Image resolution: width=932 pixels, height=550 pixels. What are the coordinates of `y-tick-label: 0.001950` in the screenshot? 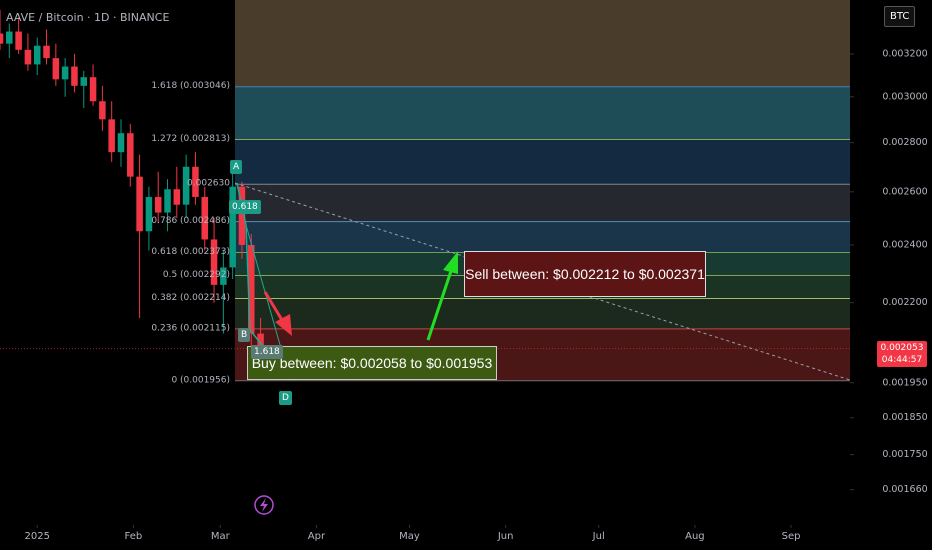 It's located at (904, 382).